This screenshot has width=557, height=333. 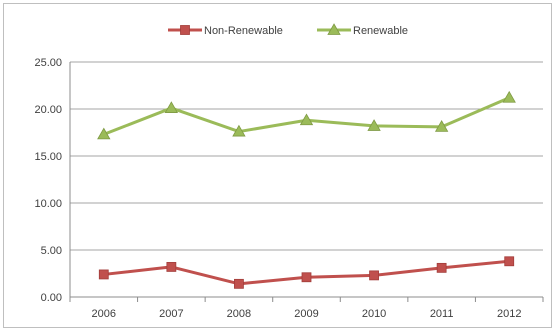 What do you see at coordinates (442, 314) in the screenshot?
I see `x-tick-label: 2011` at bounding box center [442, 314].